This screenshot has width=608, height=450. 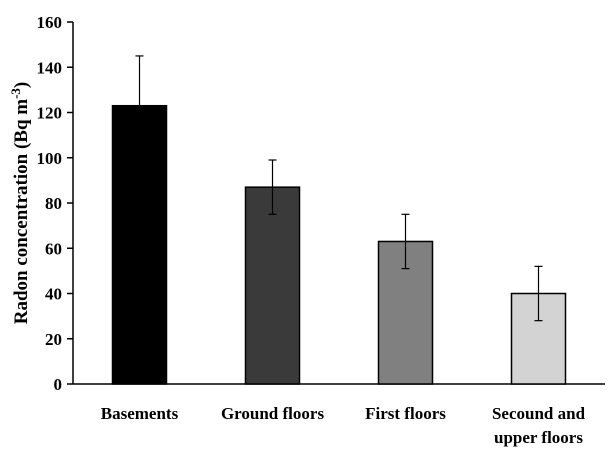 I want to click on x-tick-label-1: Ground floors, so click(x=273, y=413).